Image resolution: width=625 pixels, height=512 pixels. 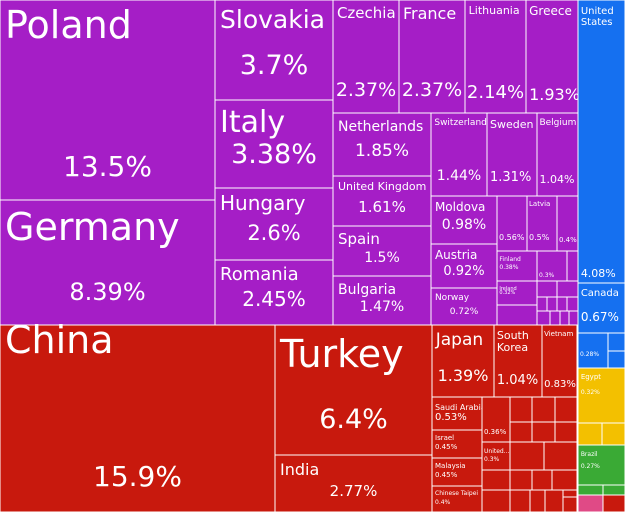 What do you see at coordinates (382, 307) in the screenshot?
I see `tile-share-bulgaria: 1.47%` at bounding box center [382, 307].